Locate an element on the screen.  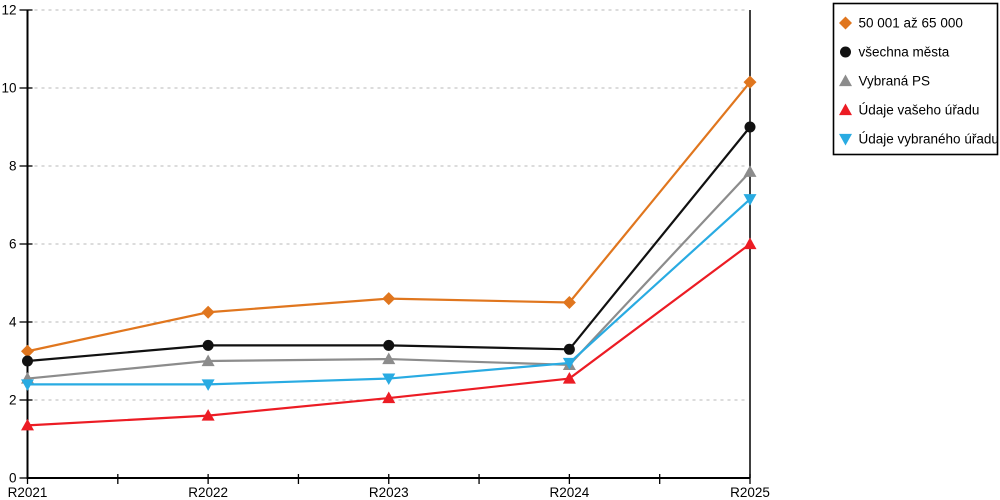
x-tick-label: R2023 is located at coordinates (389, 492).